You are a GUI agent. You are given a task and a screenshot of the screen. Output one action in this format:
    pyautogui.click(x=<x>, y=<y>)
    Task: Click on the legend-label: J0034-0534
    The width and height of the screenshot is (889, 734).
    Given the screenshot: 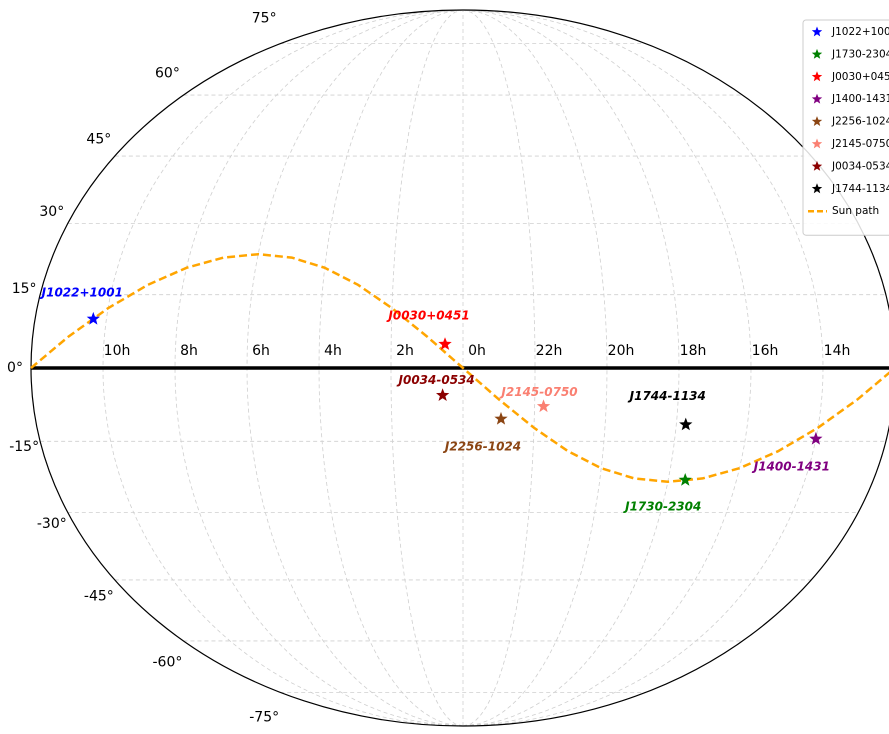 What is the action you would take?
    pyautogui.click(x=860, y=166)
    